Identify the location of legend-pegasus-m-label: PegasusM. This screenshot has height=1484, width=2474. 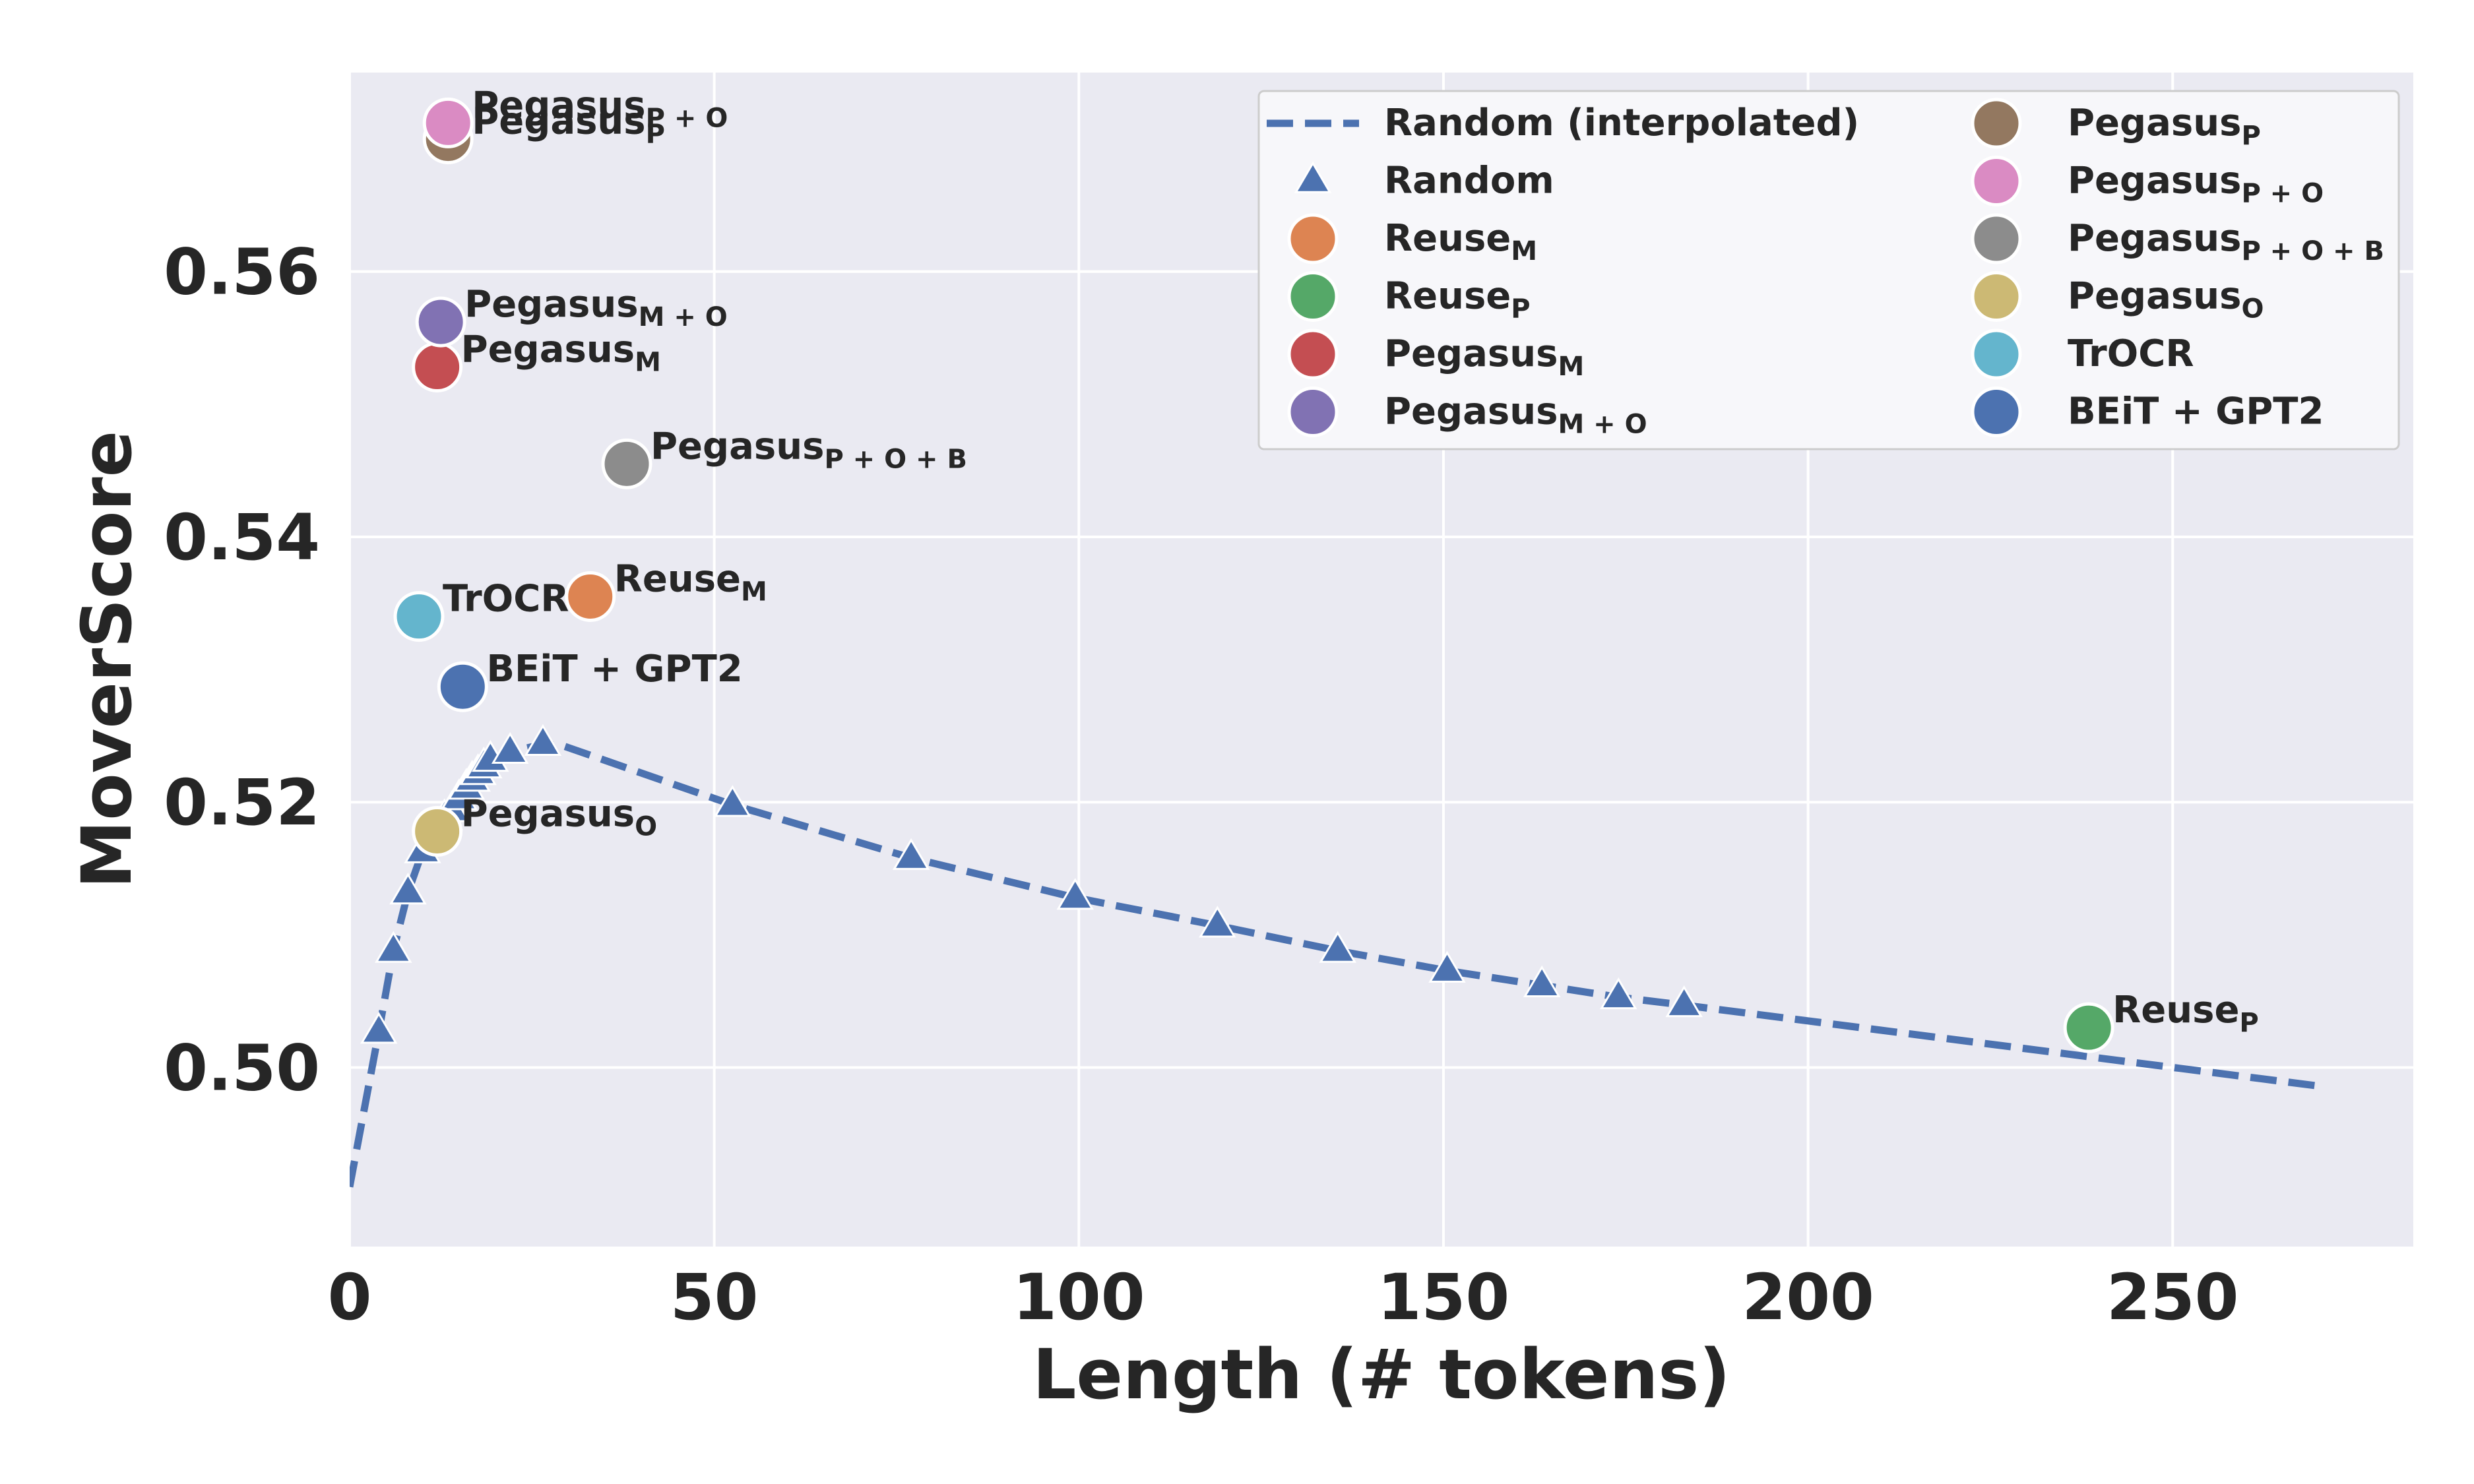
(1484, 357).